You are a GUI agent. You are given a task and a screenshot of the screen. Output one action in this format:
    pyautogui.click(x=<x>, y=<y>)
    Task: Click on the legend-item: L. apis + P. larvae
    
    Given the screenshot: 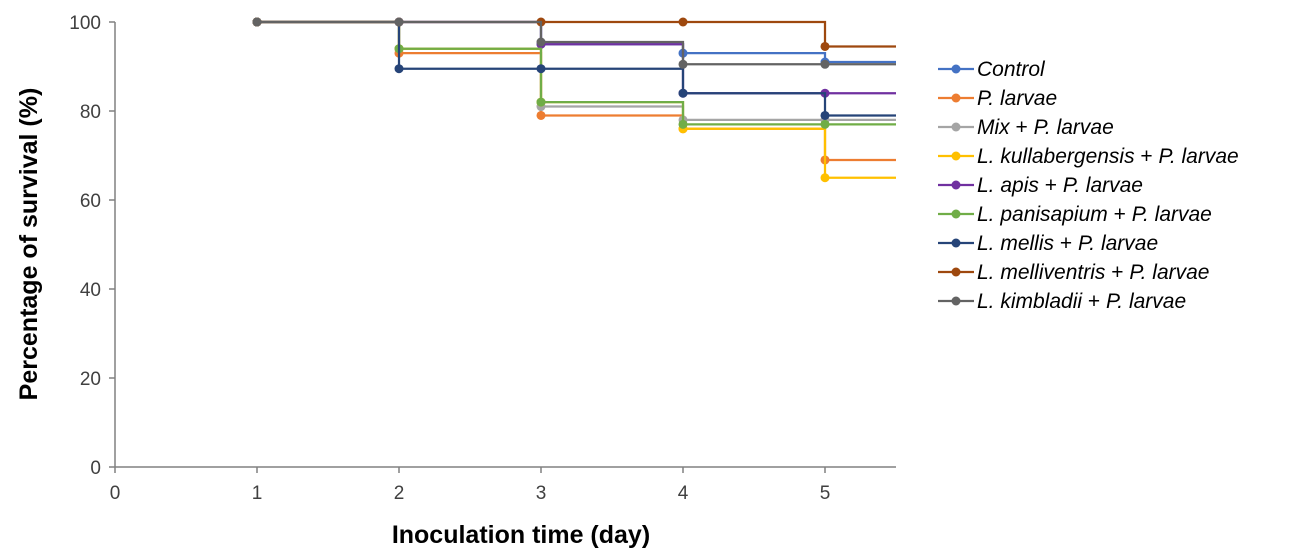 What is the action you would take?
    pyautogui.click(x=1040, y=185)
    